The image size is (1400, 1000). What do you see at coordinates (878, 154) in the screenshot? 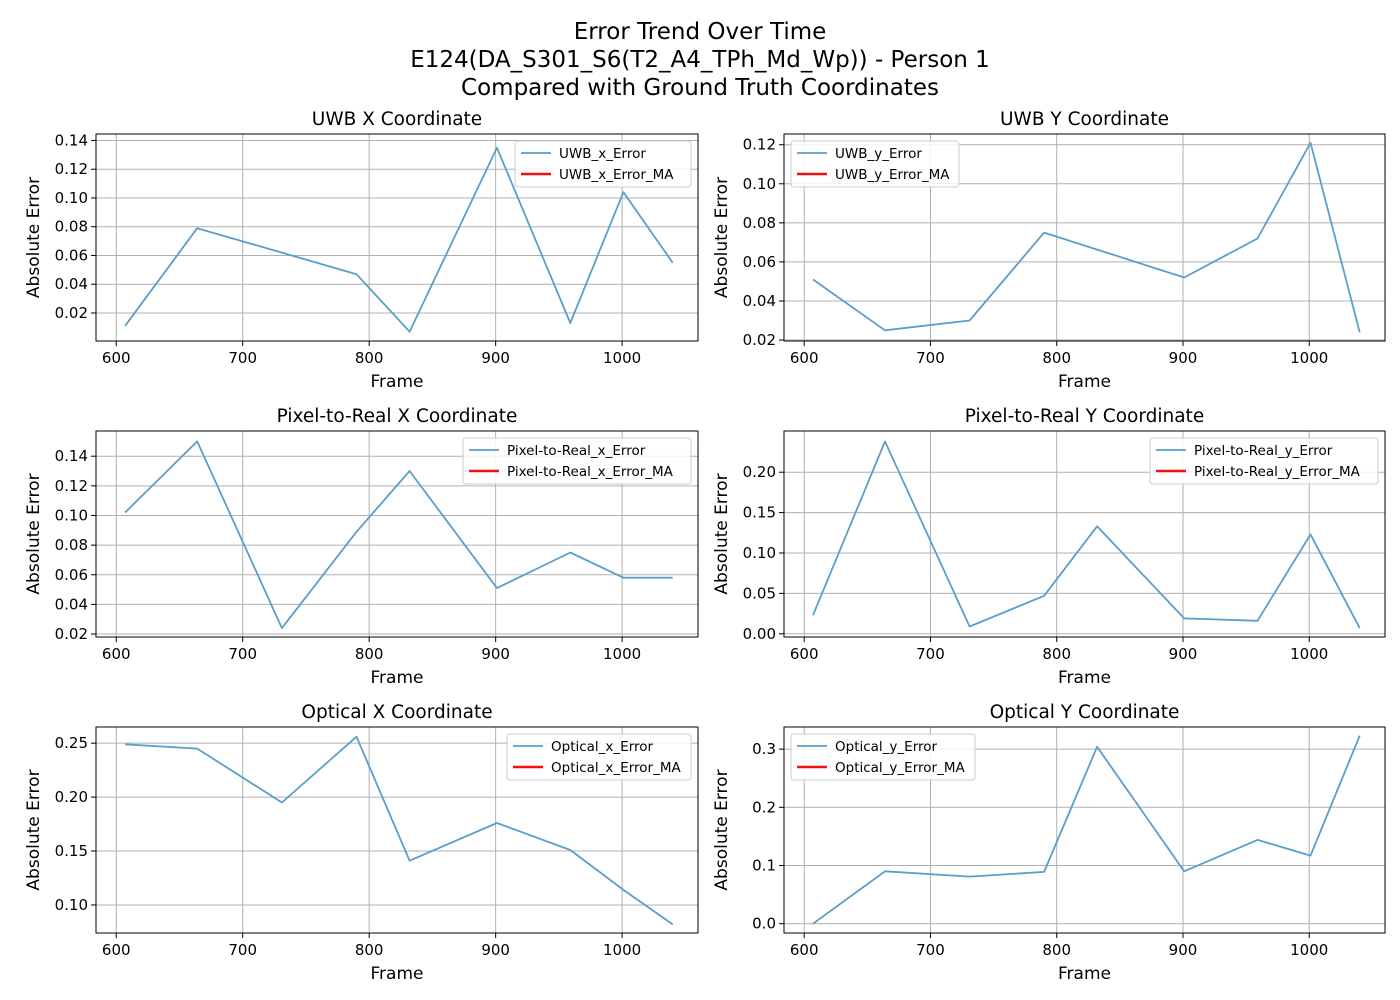
I see `legend-label: UWB_y_Error` at bounding box center [878, 154].